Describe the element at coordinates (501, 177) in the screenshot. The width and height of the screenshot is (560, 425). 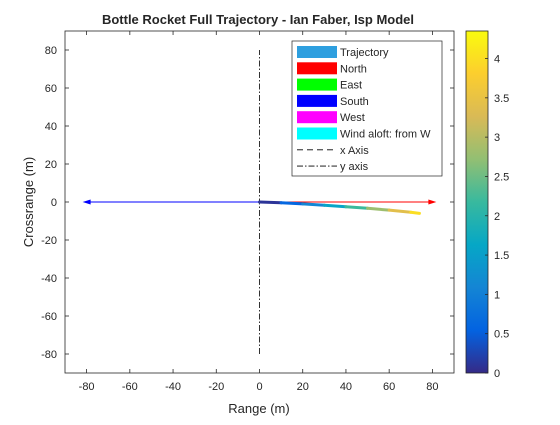
I see `colorbar-tick-label: 2.5` at that location.